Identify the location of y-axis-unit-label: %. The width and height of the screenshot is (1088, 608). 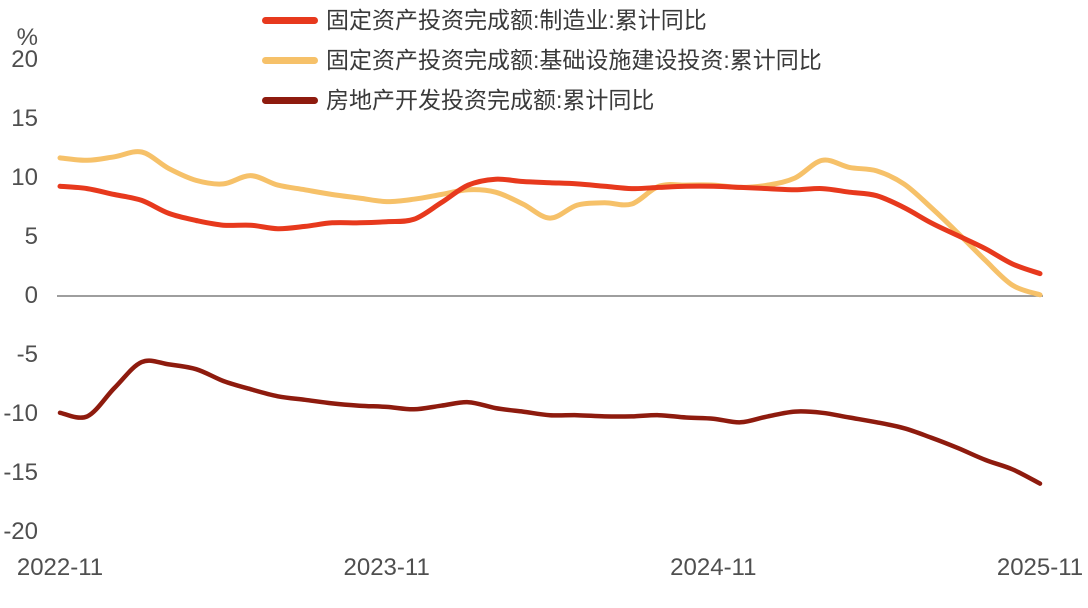
(27, 37).